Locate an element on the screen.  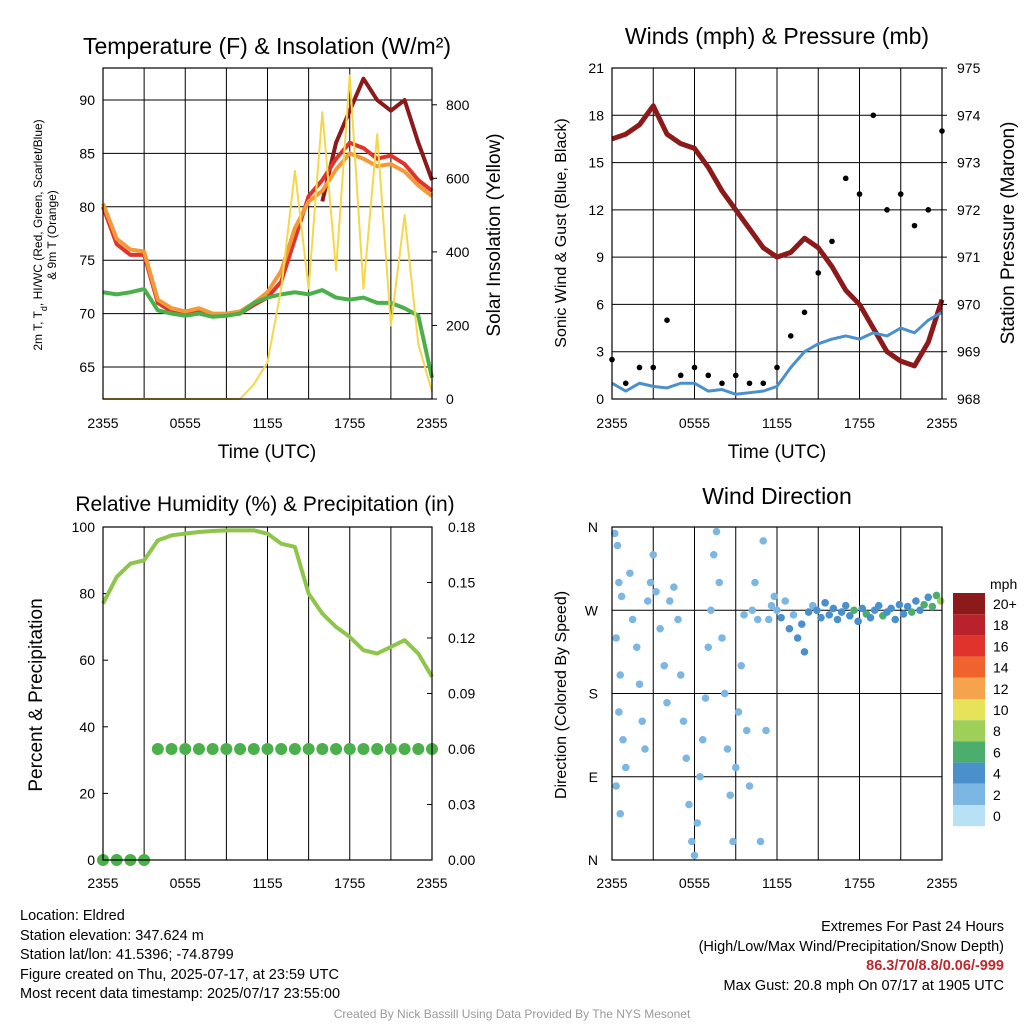
y-right-tick-label: 0 is located at coordinates (450, 399).